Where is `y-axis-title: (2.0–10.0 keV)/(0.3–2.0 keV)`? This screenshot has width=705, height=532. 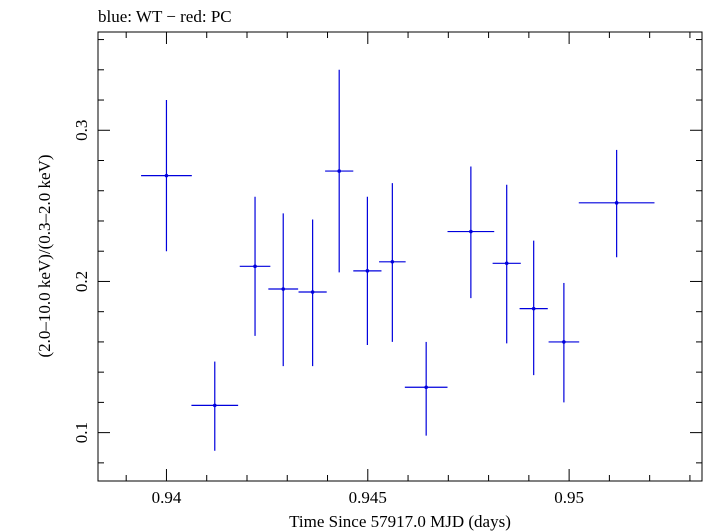 y-axis-title: (2.0–10.0 keV)/(0.3–2.0 keV) is located at coordinates (44, 255).